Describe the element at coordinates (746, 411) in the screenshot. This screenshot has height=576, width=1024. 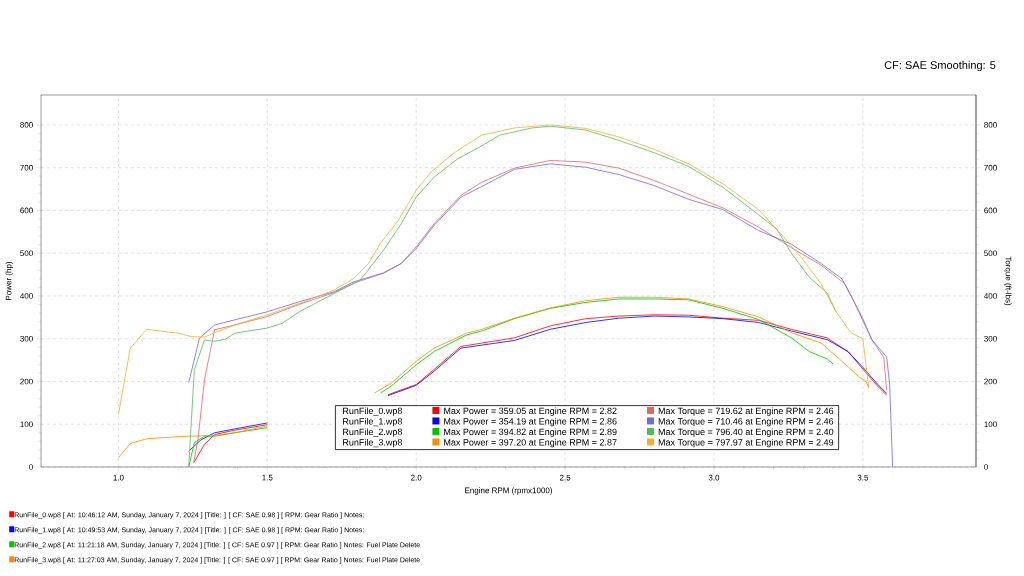
I see `legend-label: Max Torque = 719.62 at Engine RPM = 2.46` at that location.